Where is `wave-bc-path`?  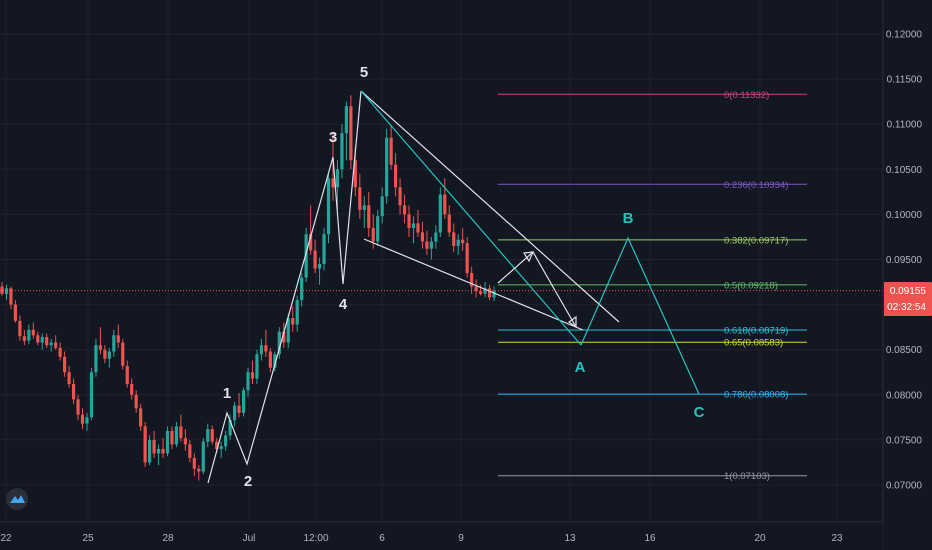 wave-bc-path is located at coordinates (640, 315).